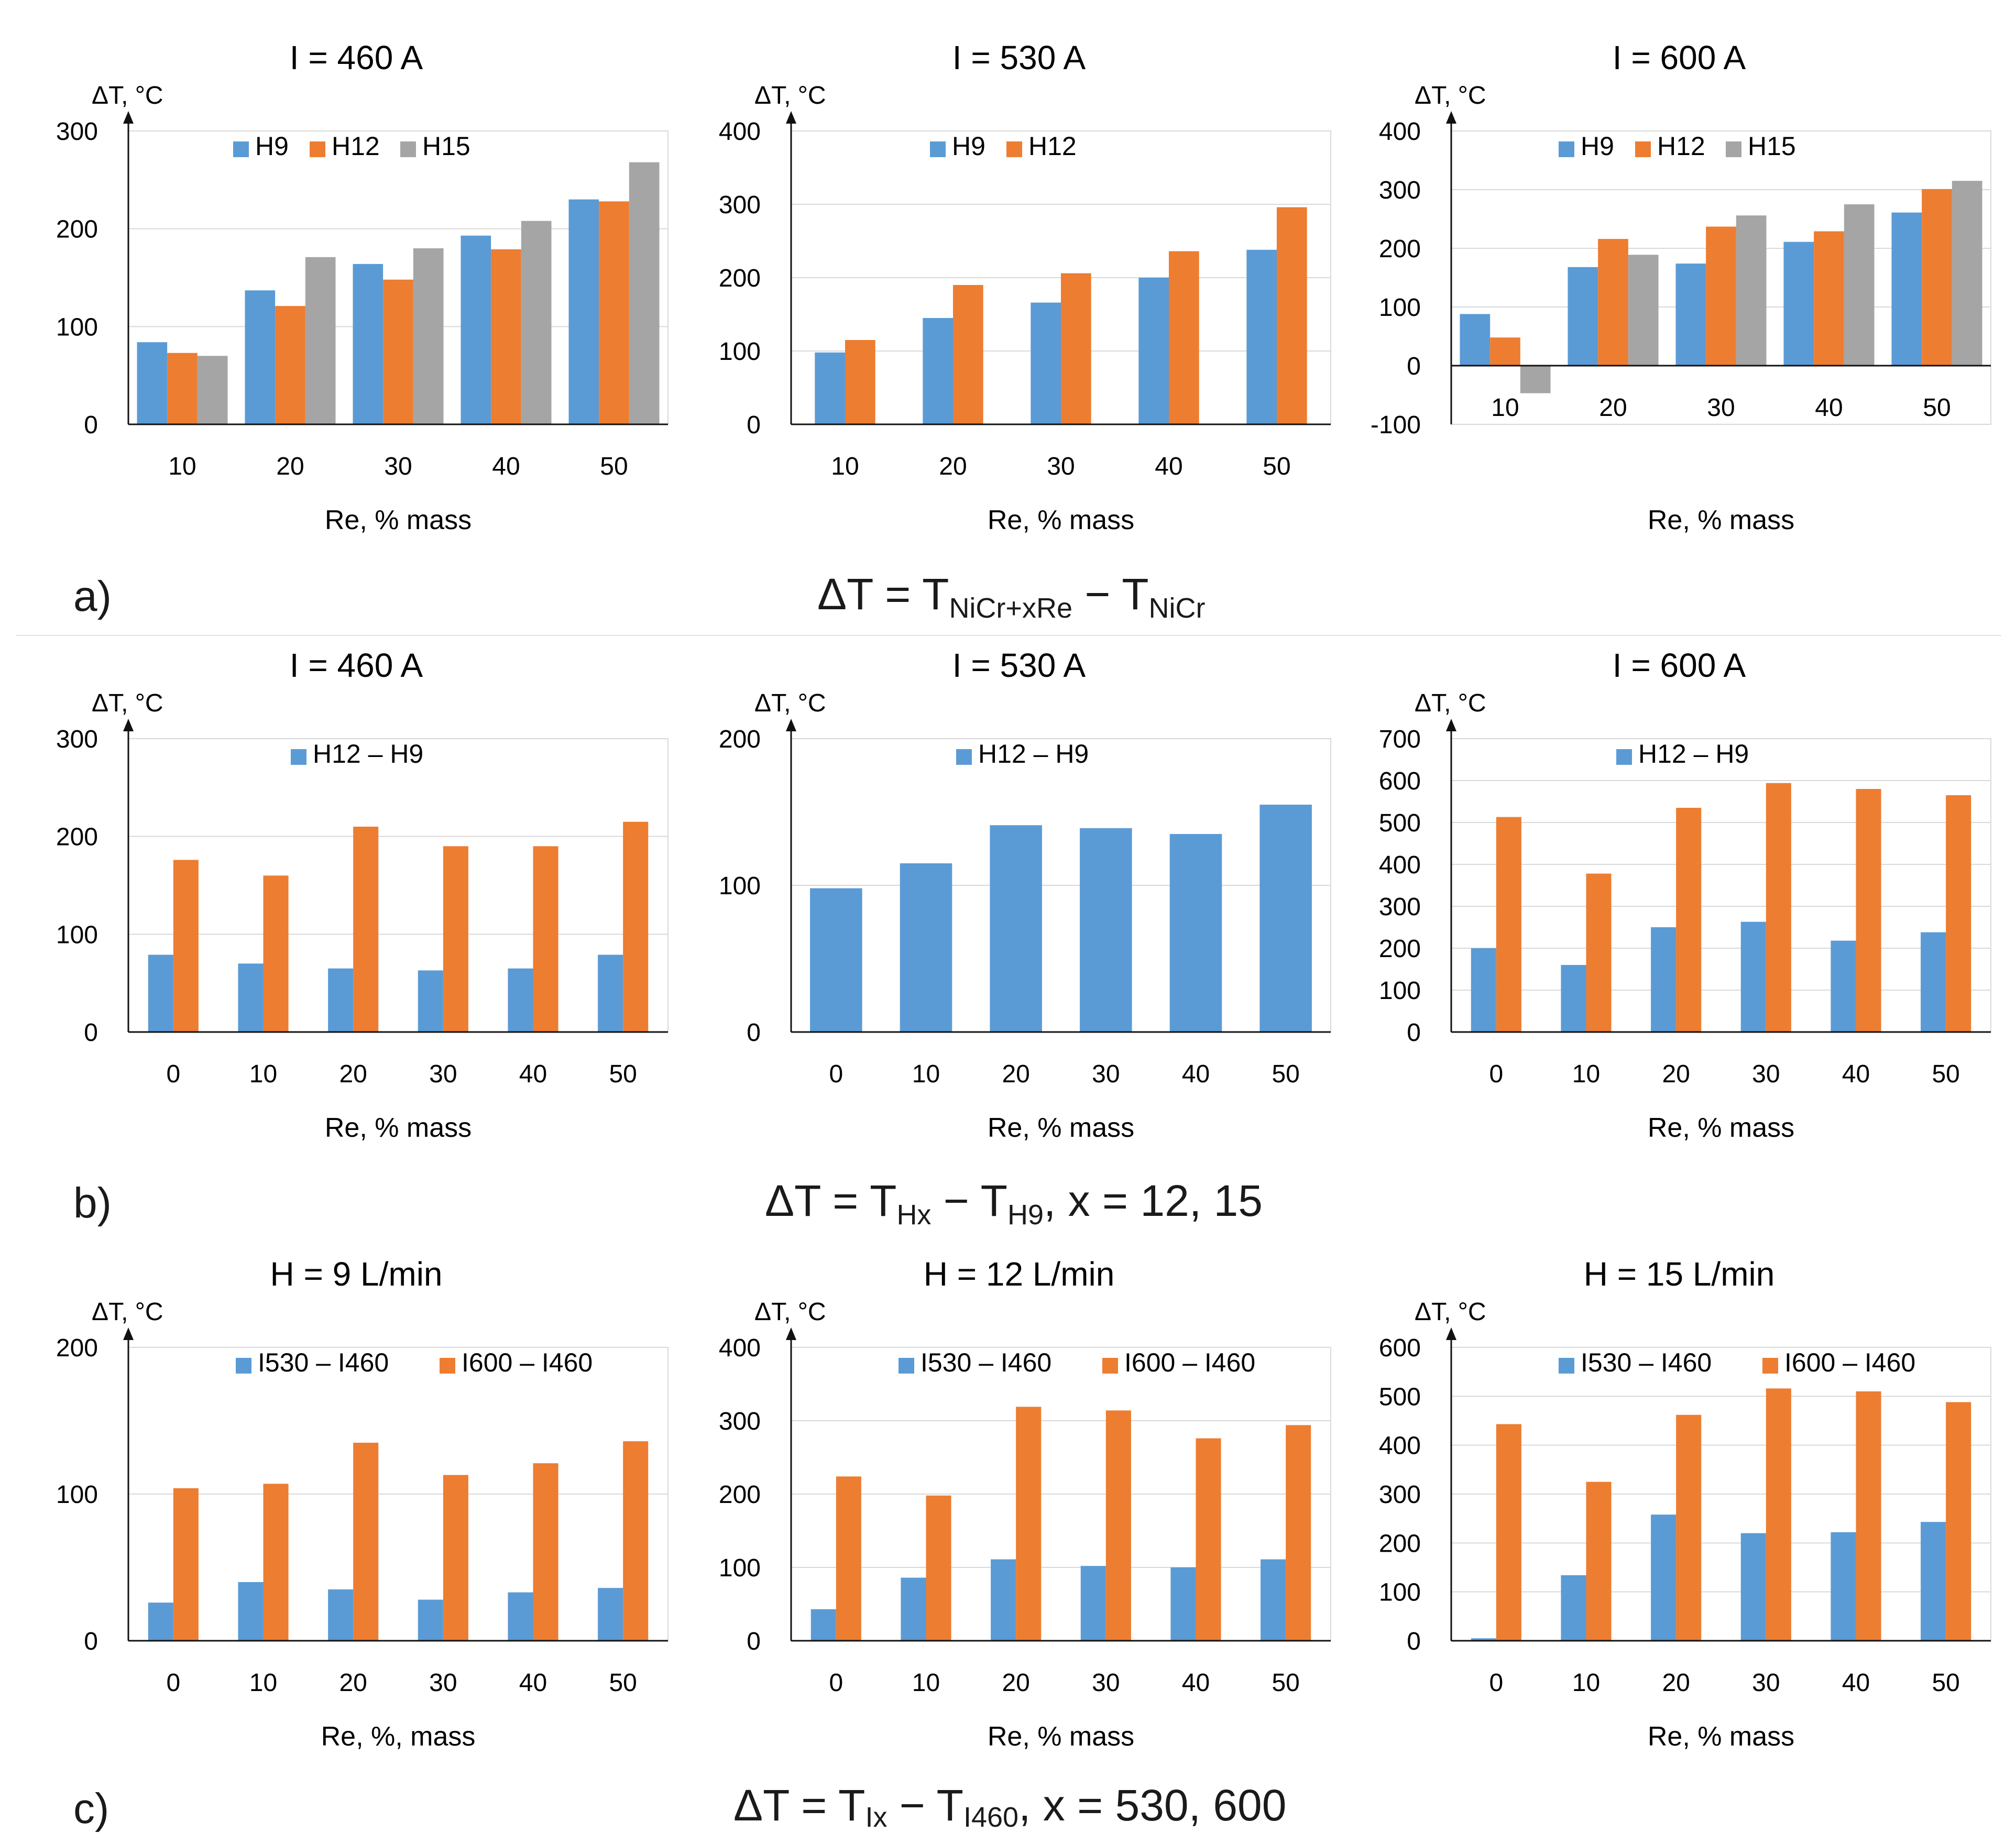  Describe the element at coordinates (1400, 1593) in the screenshot. I see `chart-9-y-tick-label: 100` at that location.